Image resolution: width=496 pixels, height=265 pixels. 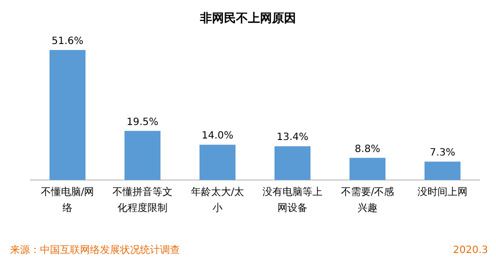 I want to click on x-tick-label: 没有电脑等上网设备, so click(x=292, y=200).